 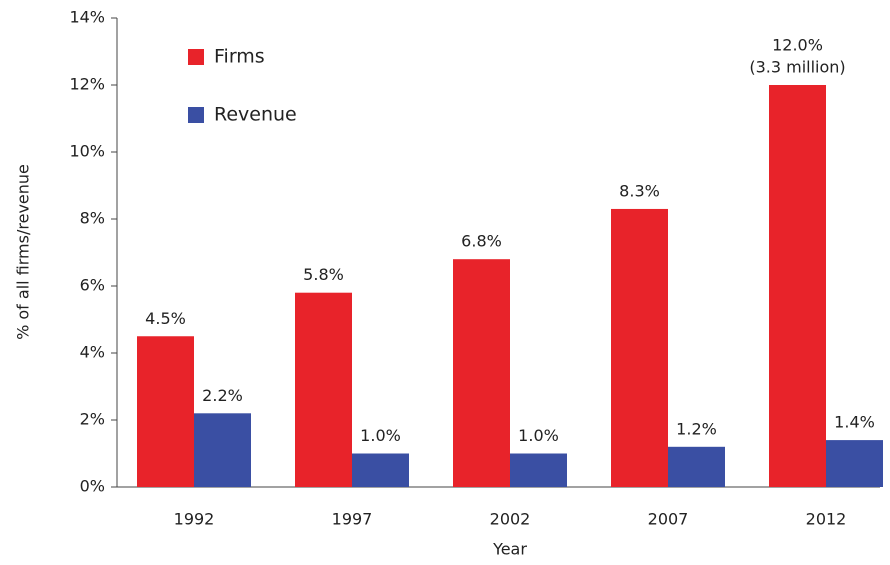 What do you see at coordinates (194, 519) in the screenshot?
I see `x-tick-label: 1992` at bounding box center [194, 519].